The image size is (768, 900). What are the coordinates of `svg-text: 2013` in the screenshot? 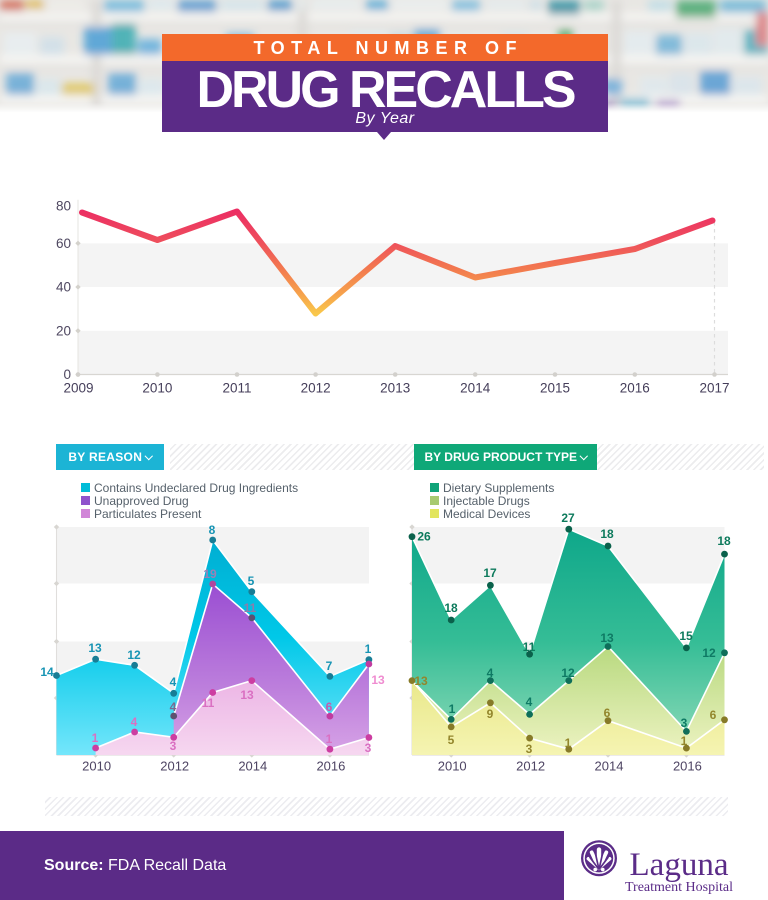 It's located at (395, 388).